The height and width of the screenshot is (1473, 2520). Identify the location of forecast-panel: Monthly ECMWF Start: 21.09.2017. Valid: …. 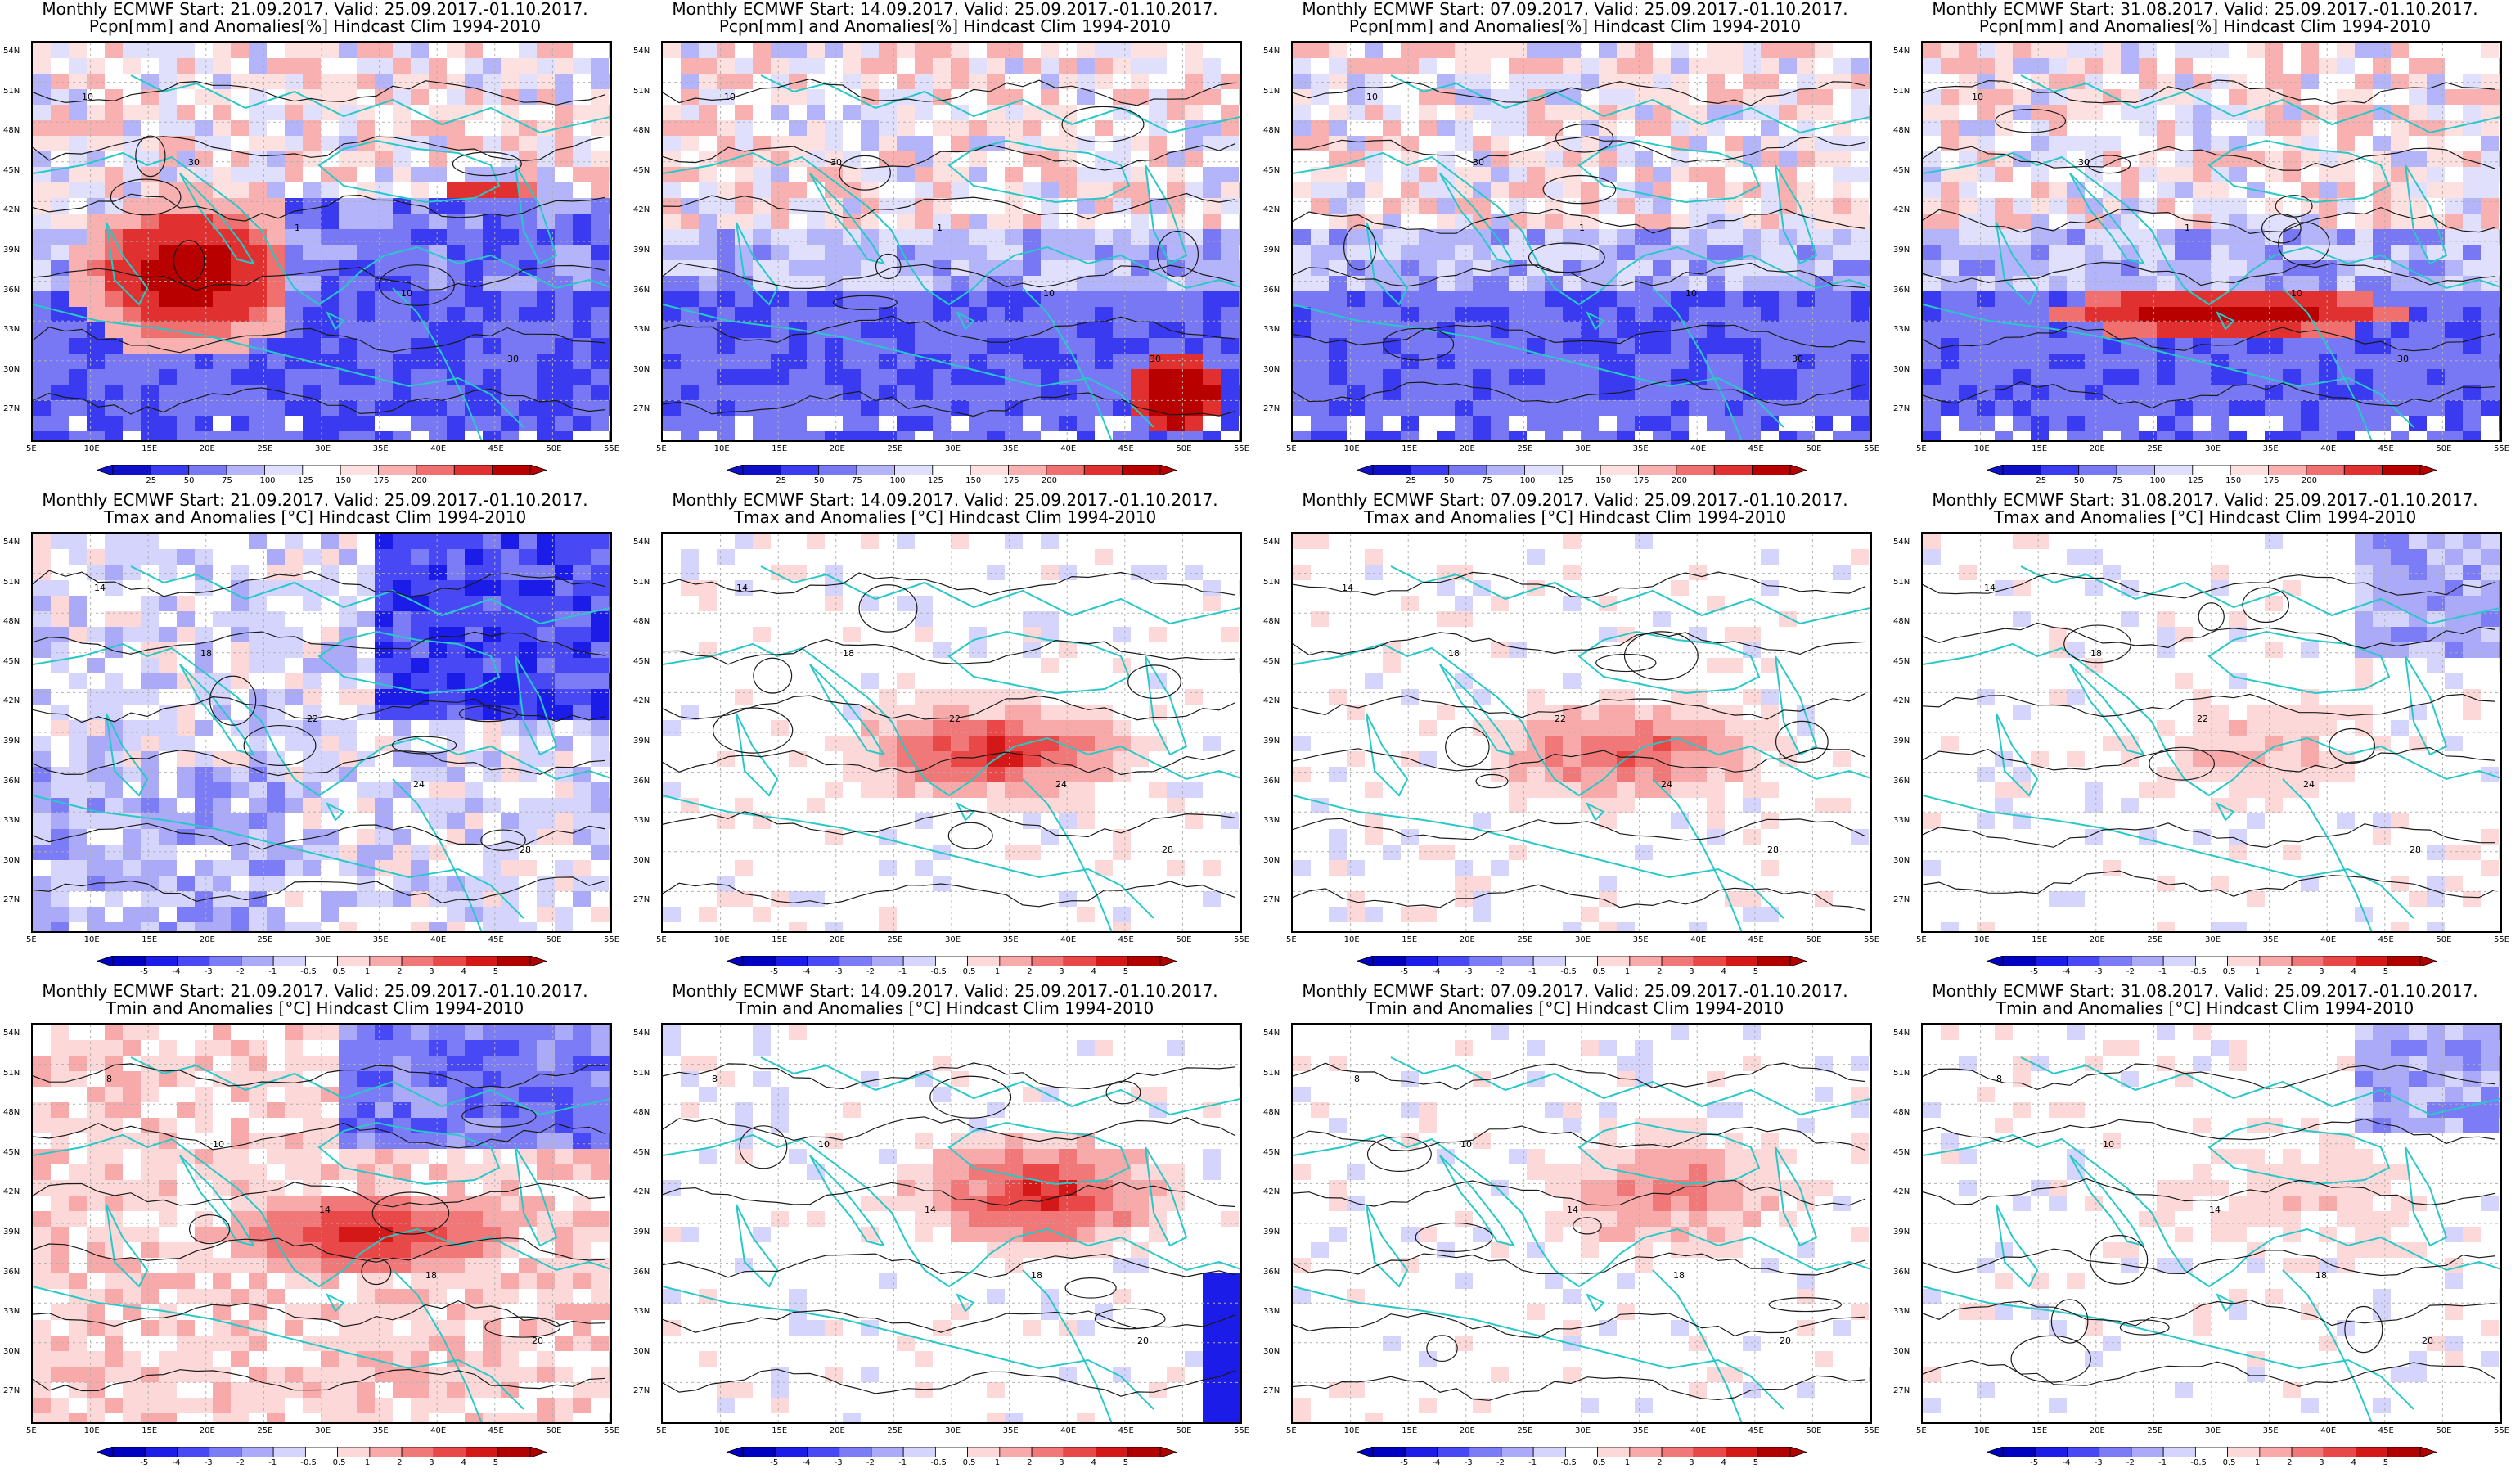
(315, 1227).